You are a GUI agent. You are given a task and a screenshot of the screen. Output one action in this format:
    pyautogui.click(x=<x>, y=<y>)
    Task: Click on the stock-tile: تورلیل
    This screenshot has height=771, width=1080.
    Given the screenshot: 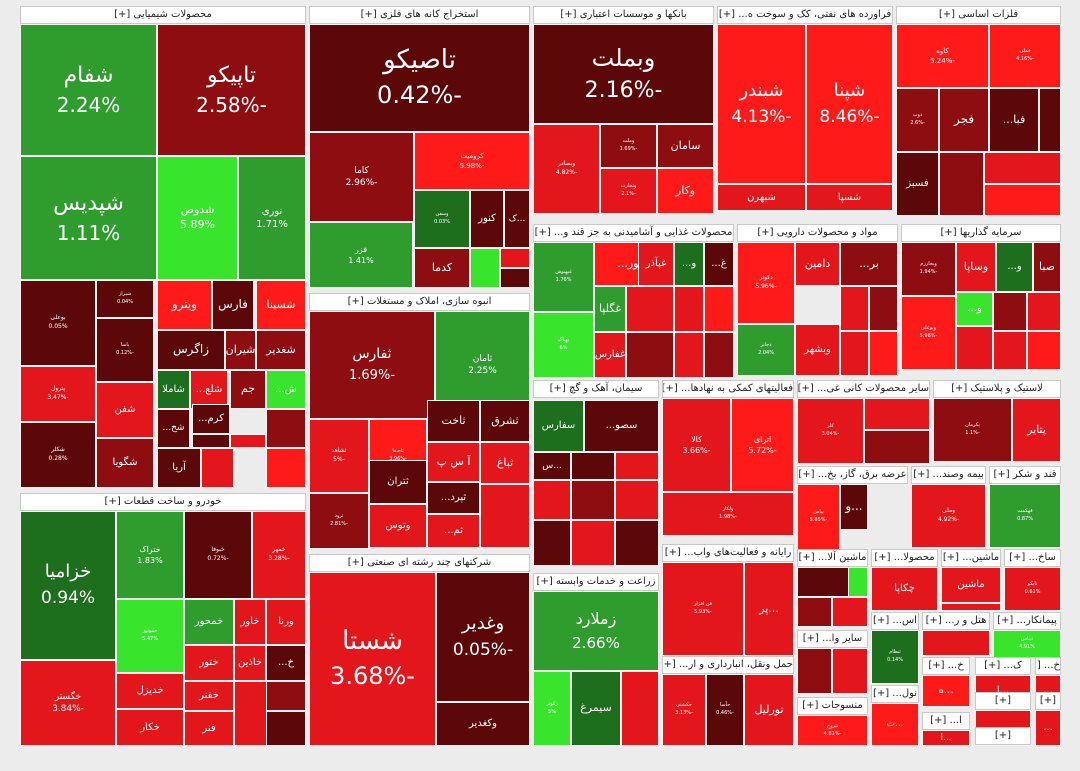 What is the action you would take?
    pyautogui.click(x=769, y=710)
    